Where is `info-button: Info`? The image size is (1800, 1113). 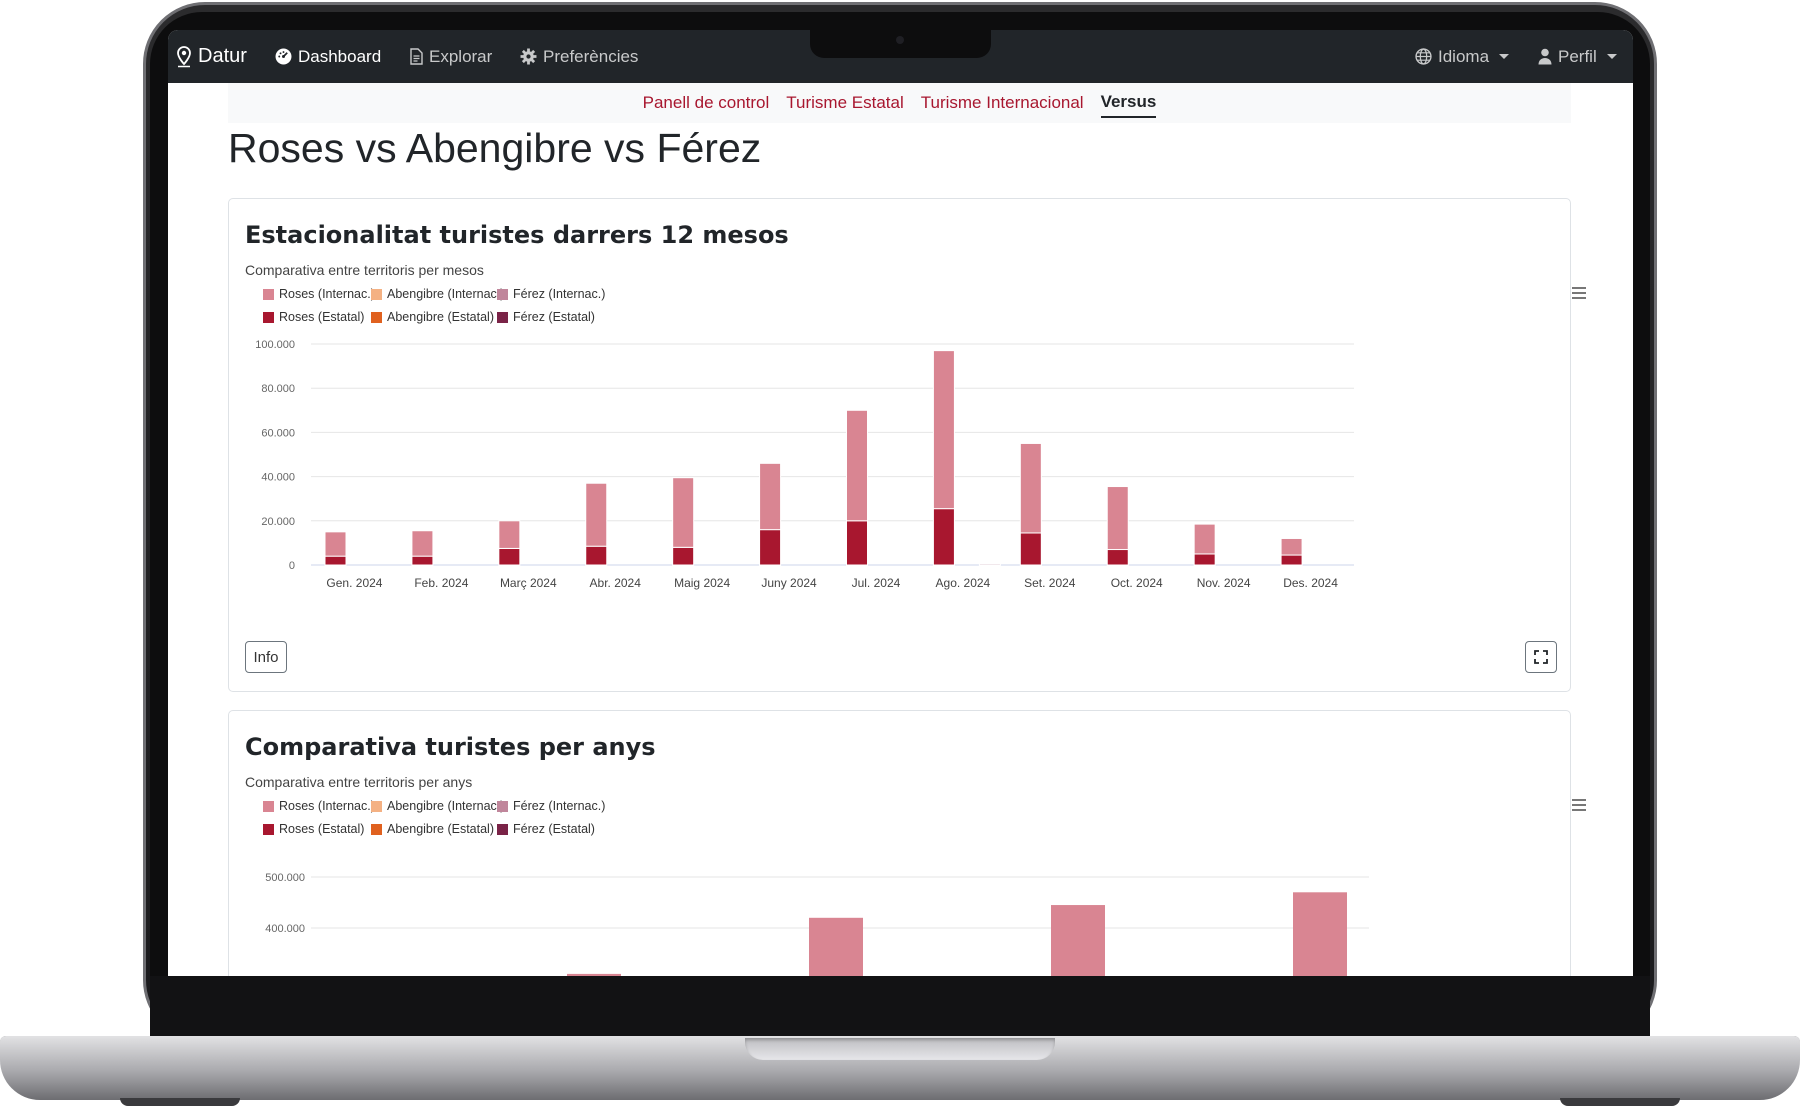 info-button: Info is located at coordinates (266, 657).